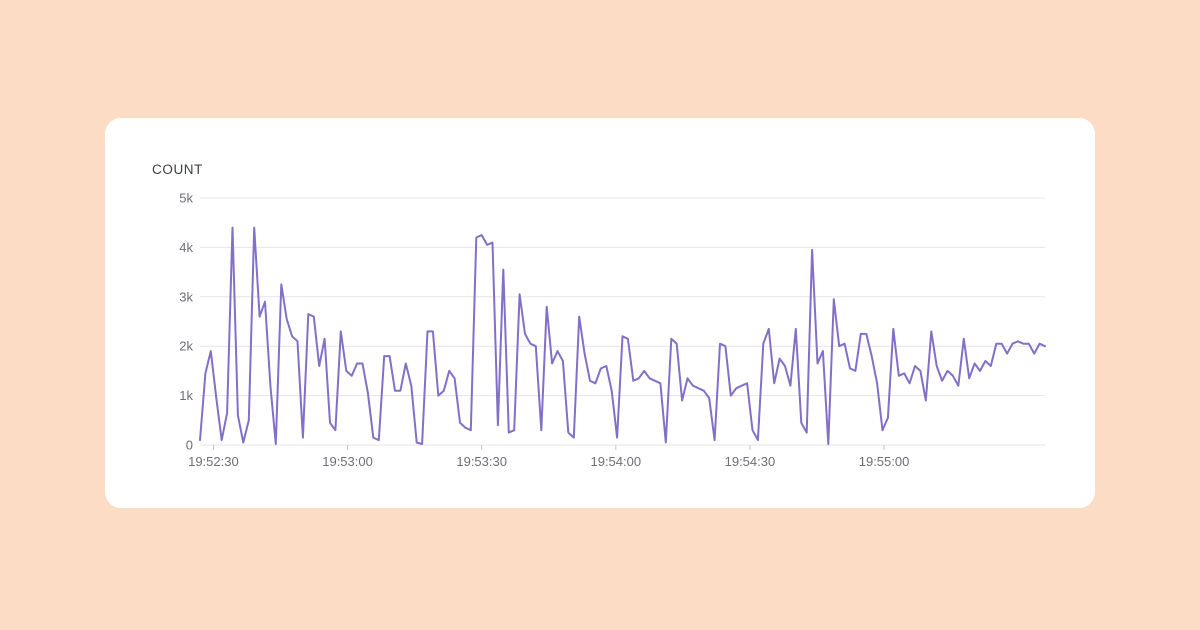  I want to click on chart-title: COUNT, so click(177, 169).